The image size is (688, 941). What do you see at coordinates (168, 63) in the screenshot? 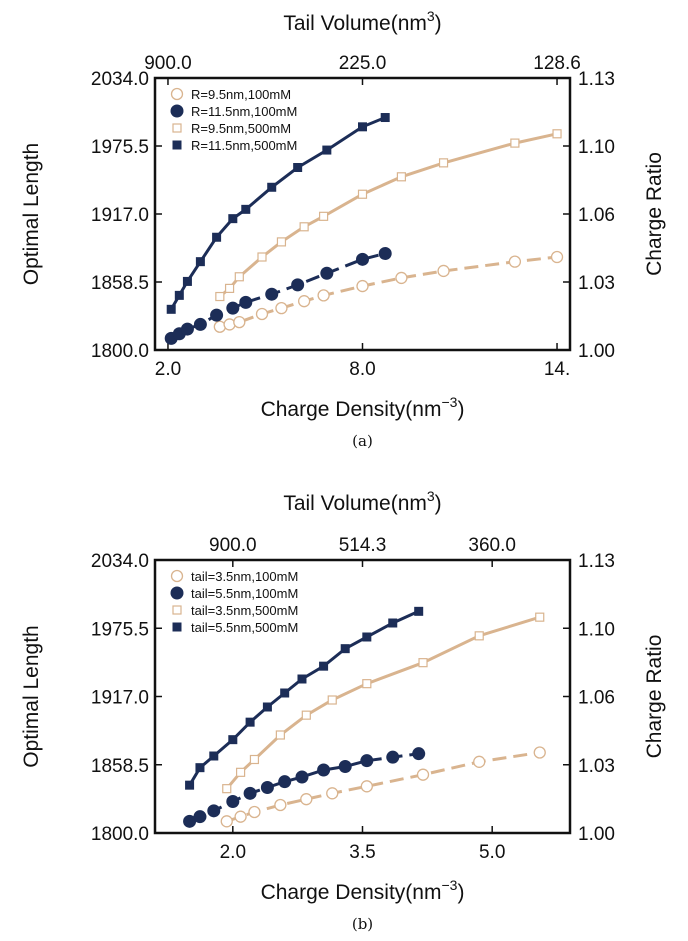
I see `x2-tick-label: 900.0` at bounding box center [168, 63].